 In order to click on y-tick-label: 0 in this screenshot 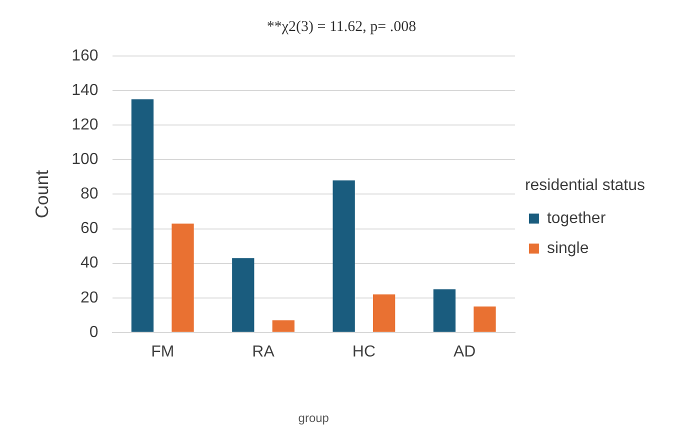, I will do `click(93, 332)`.